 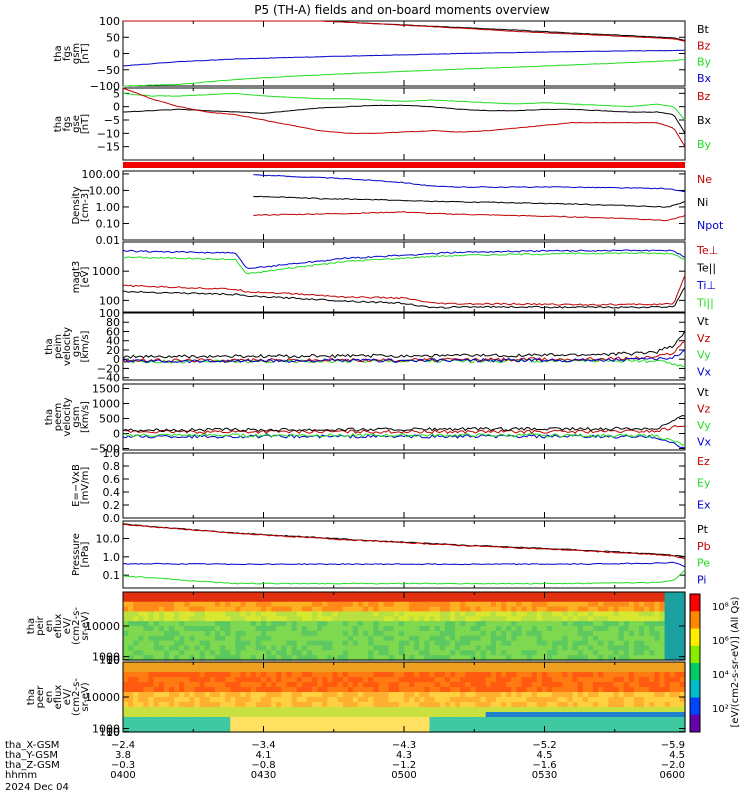 What do you see at coordinates (116, 93) in the screenshot?
I see `y-tick-label: 5` at bounding box center [116, 93].